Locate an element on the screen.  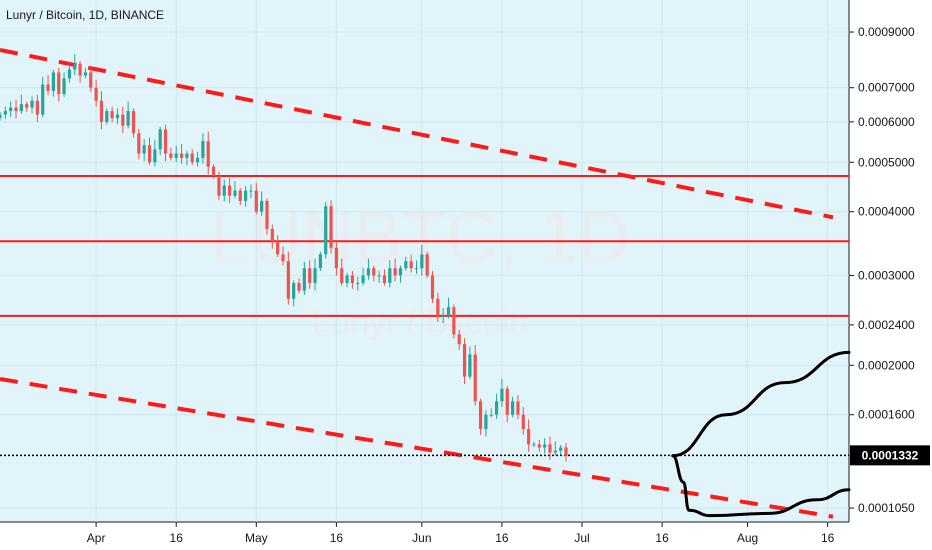
price-tick-label: 0.0001600 is located at coordinates (886, 415).